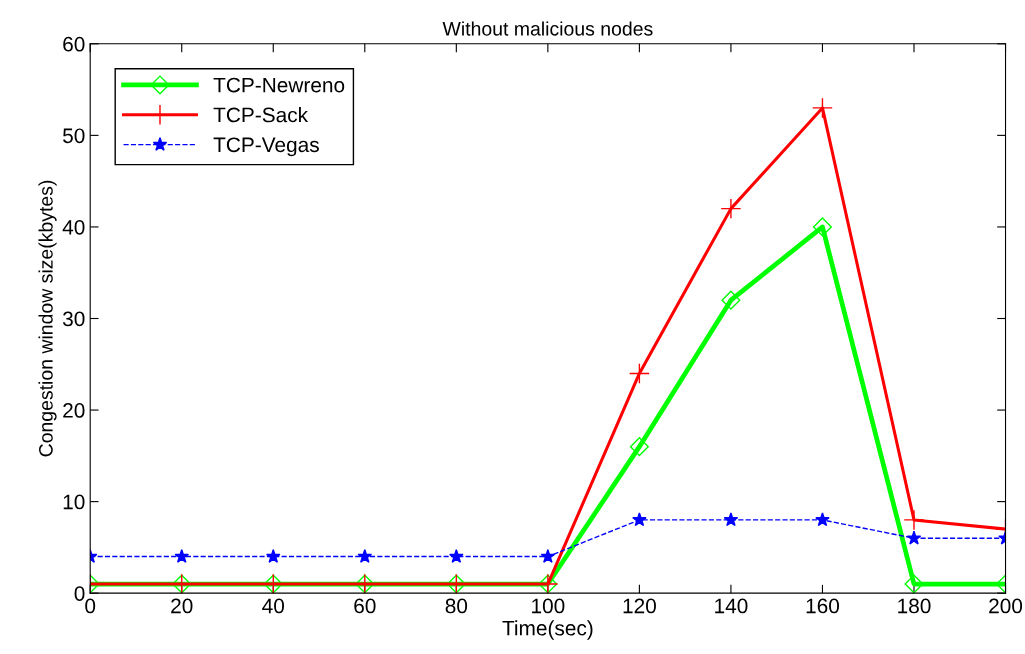 The image size is (1025, 654). Describe the element at coordinates (74, 502) in the screenshot. I see `y-tick-label: 10` at that location.